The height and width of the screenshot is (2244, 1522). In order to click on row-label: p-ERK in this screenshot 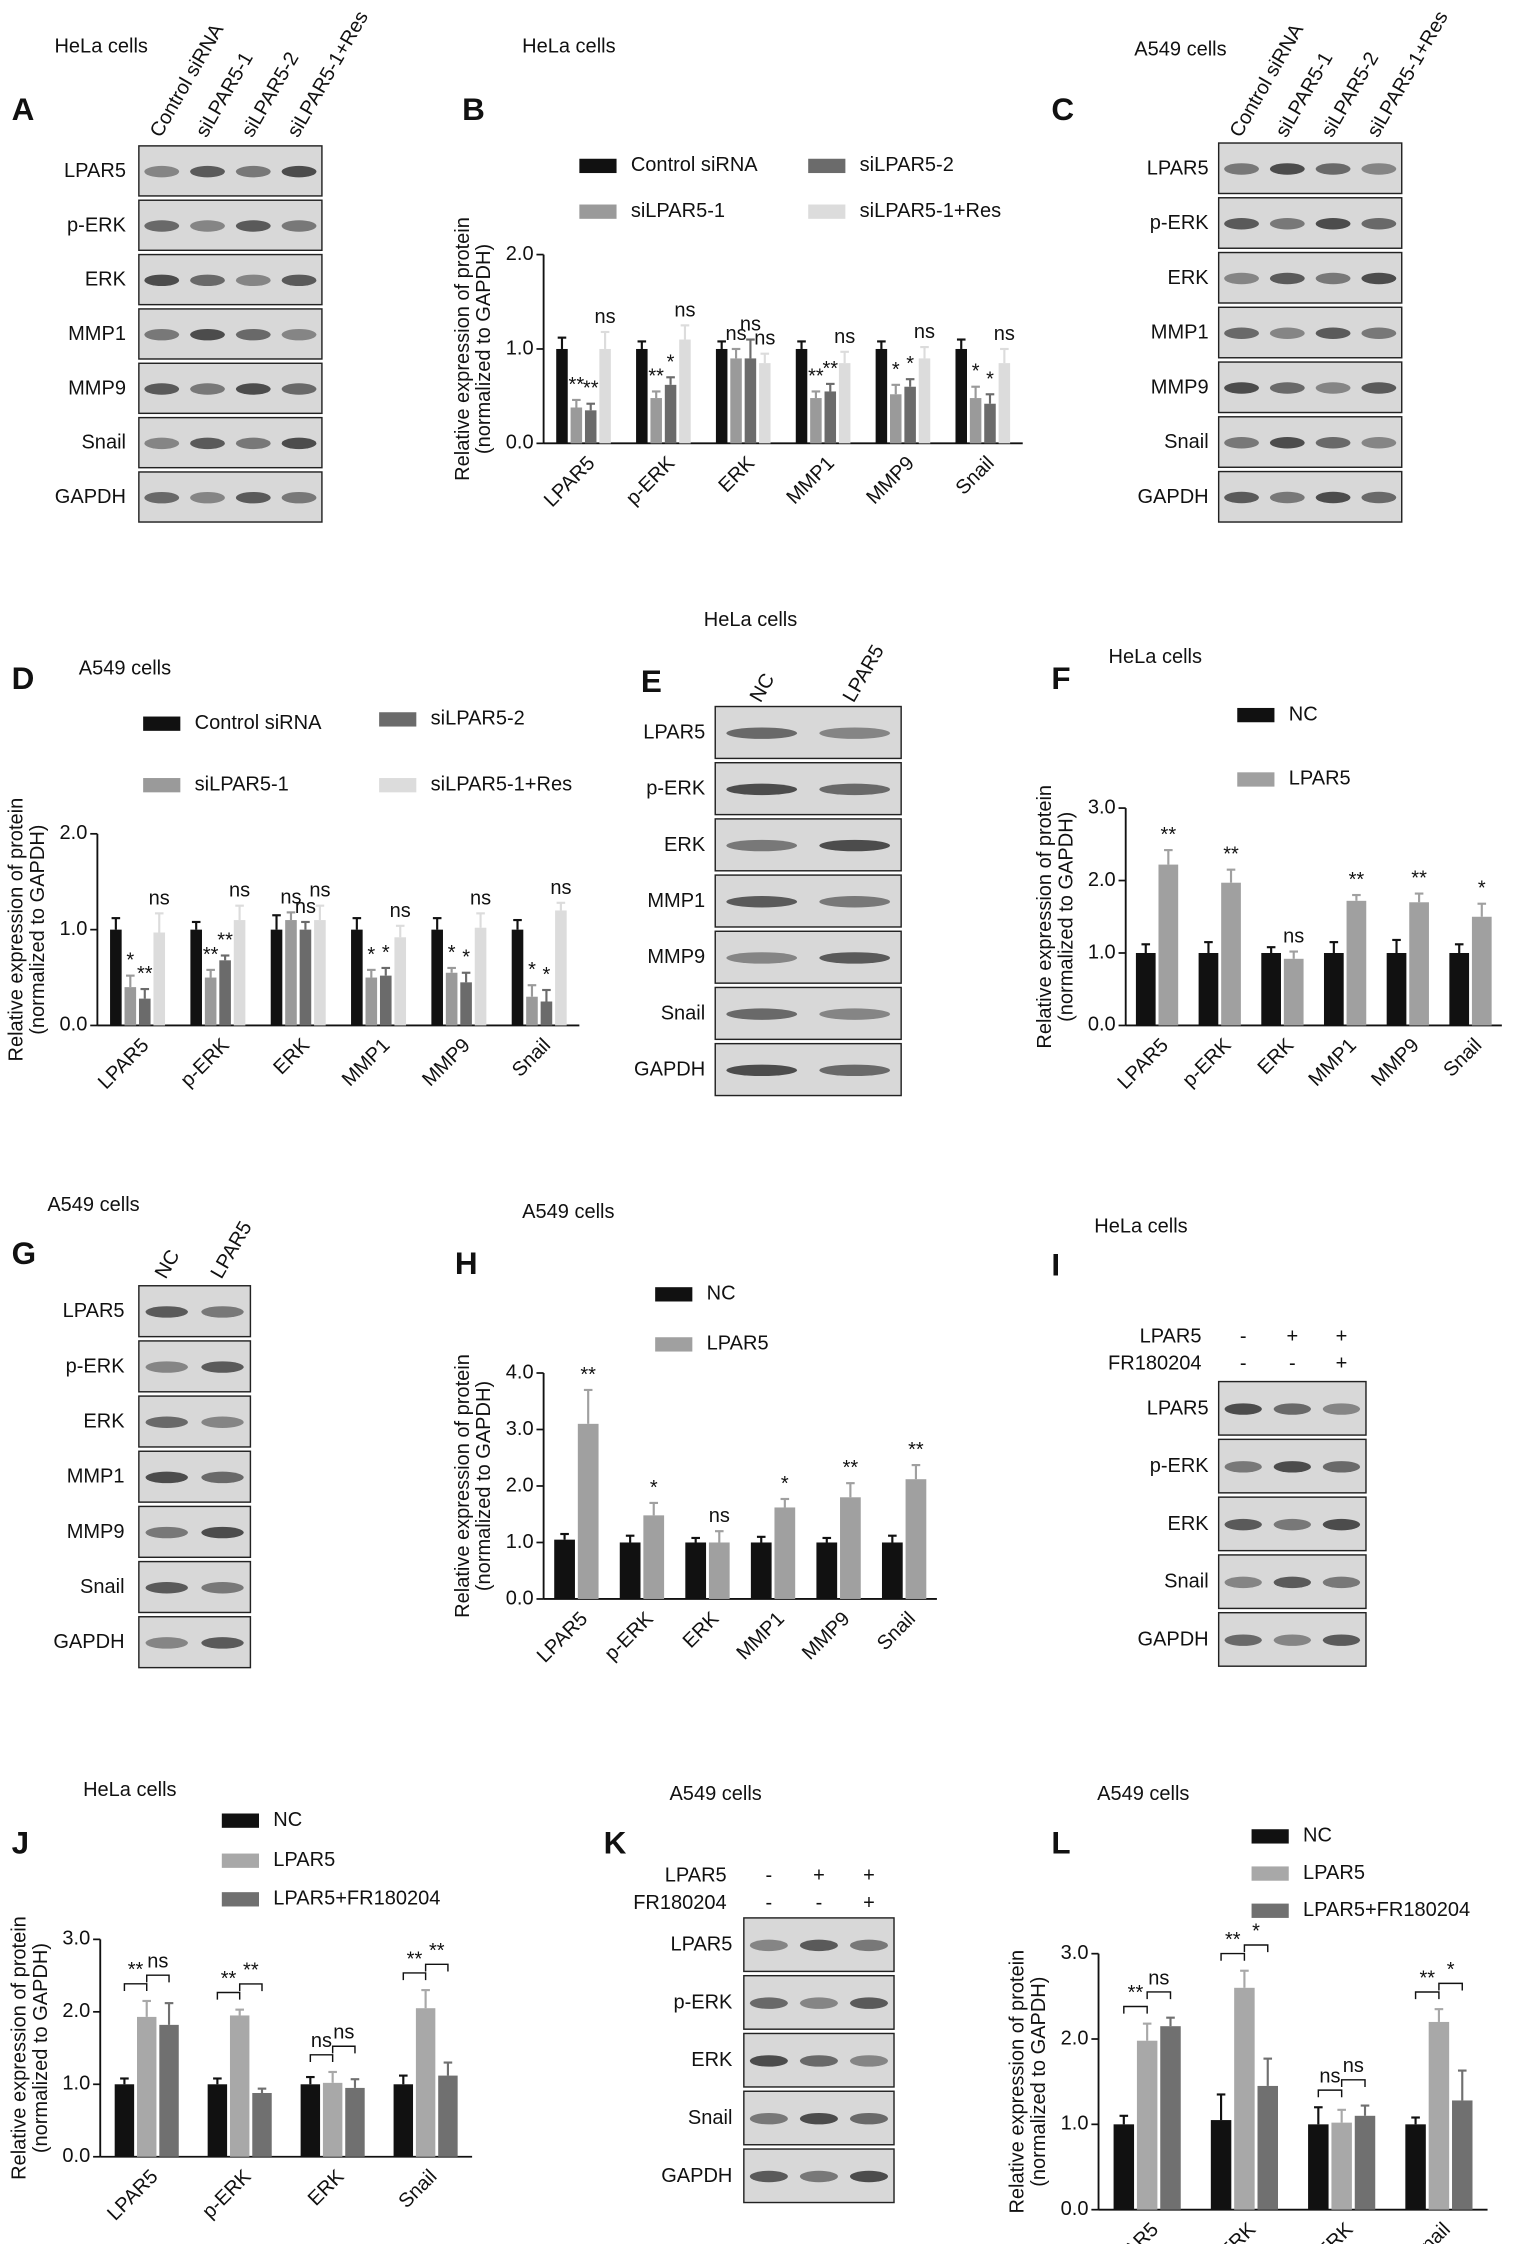, I will do `click(1180, 1466)`.